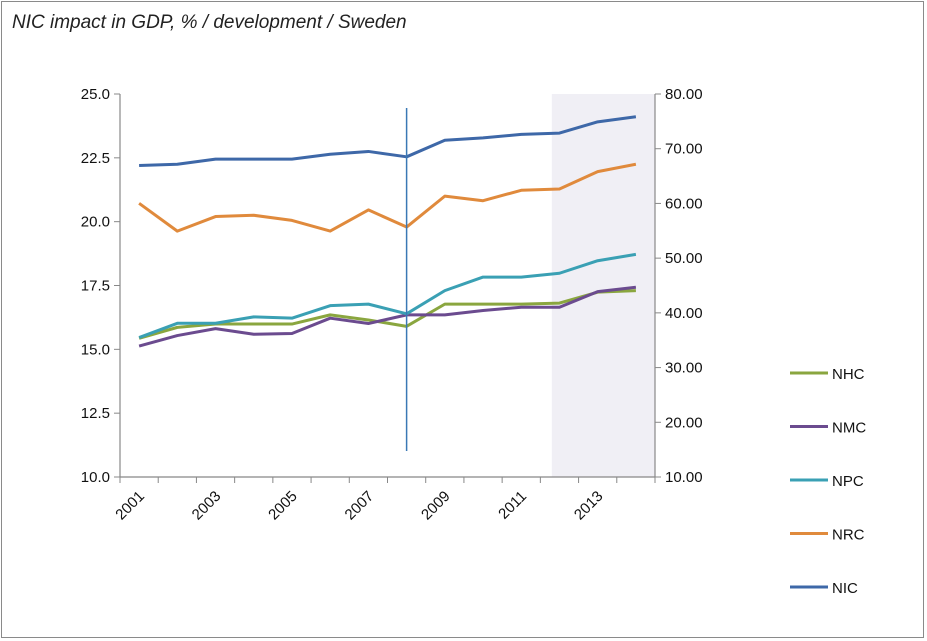 This screenshot has width=927, height=641. What do you see at coordinates (684, 368) in the screenshot?
I see `right-y-tick-label: 30.00` at bounding box center [684, 368].